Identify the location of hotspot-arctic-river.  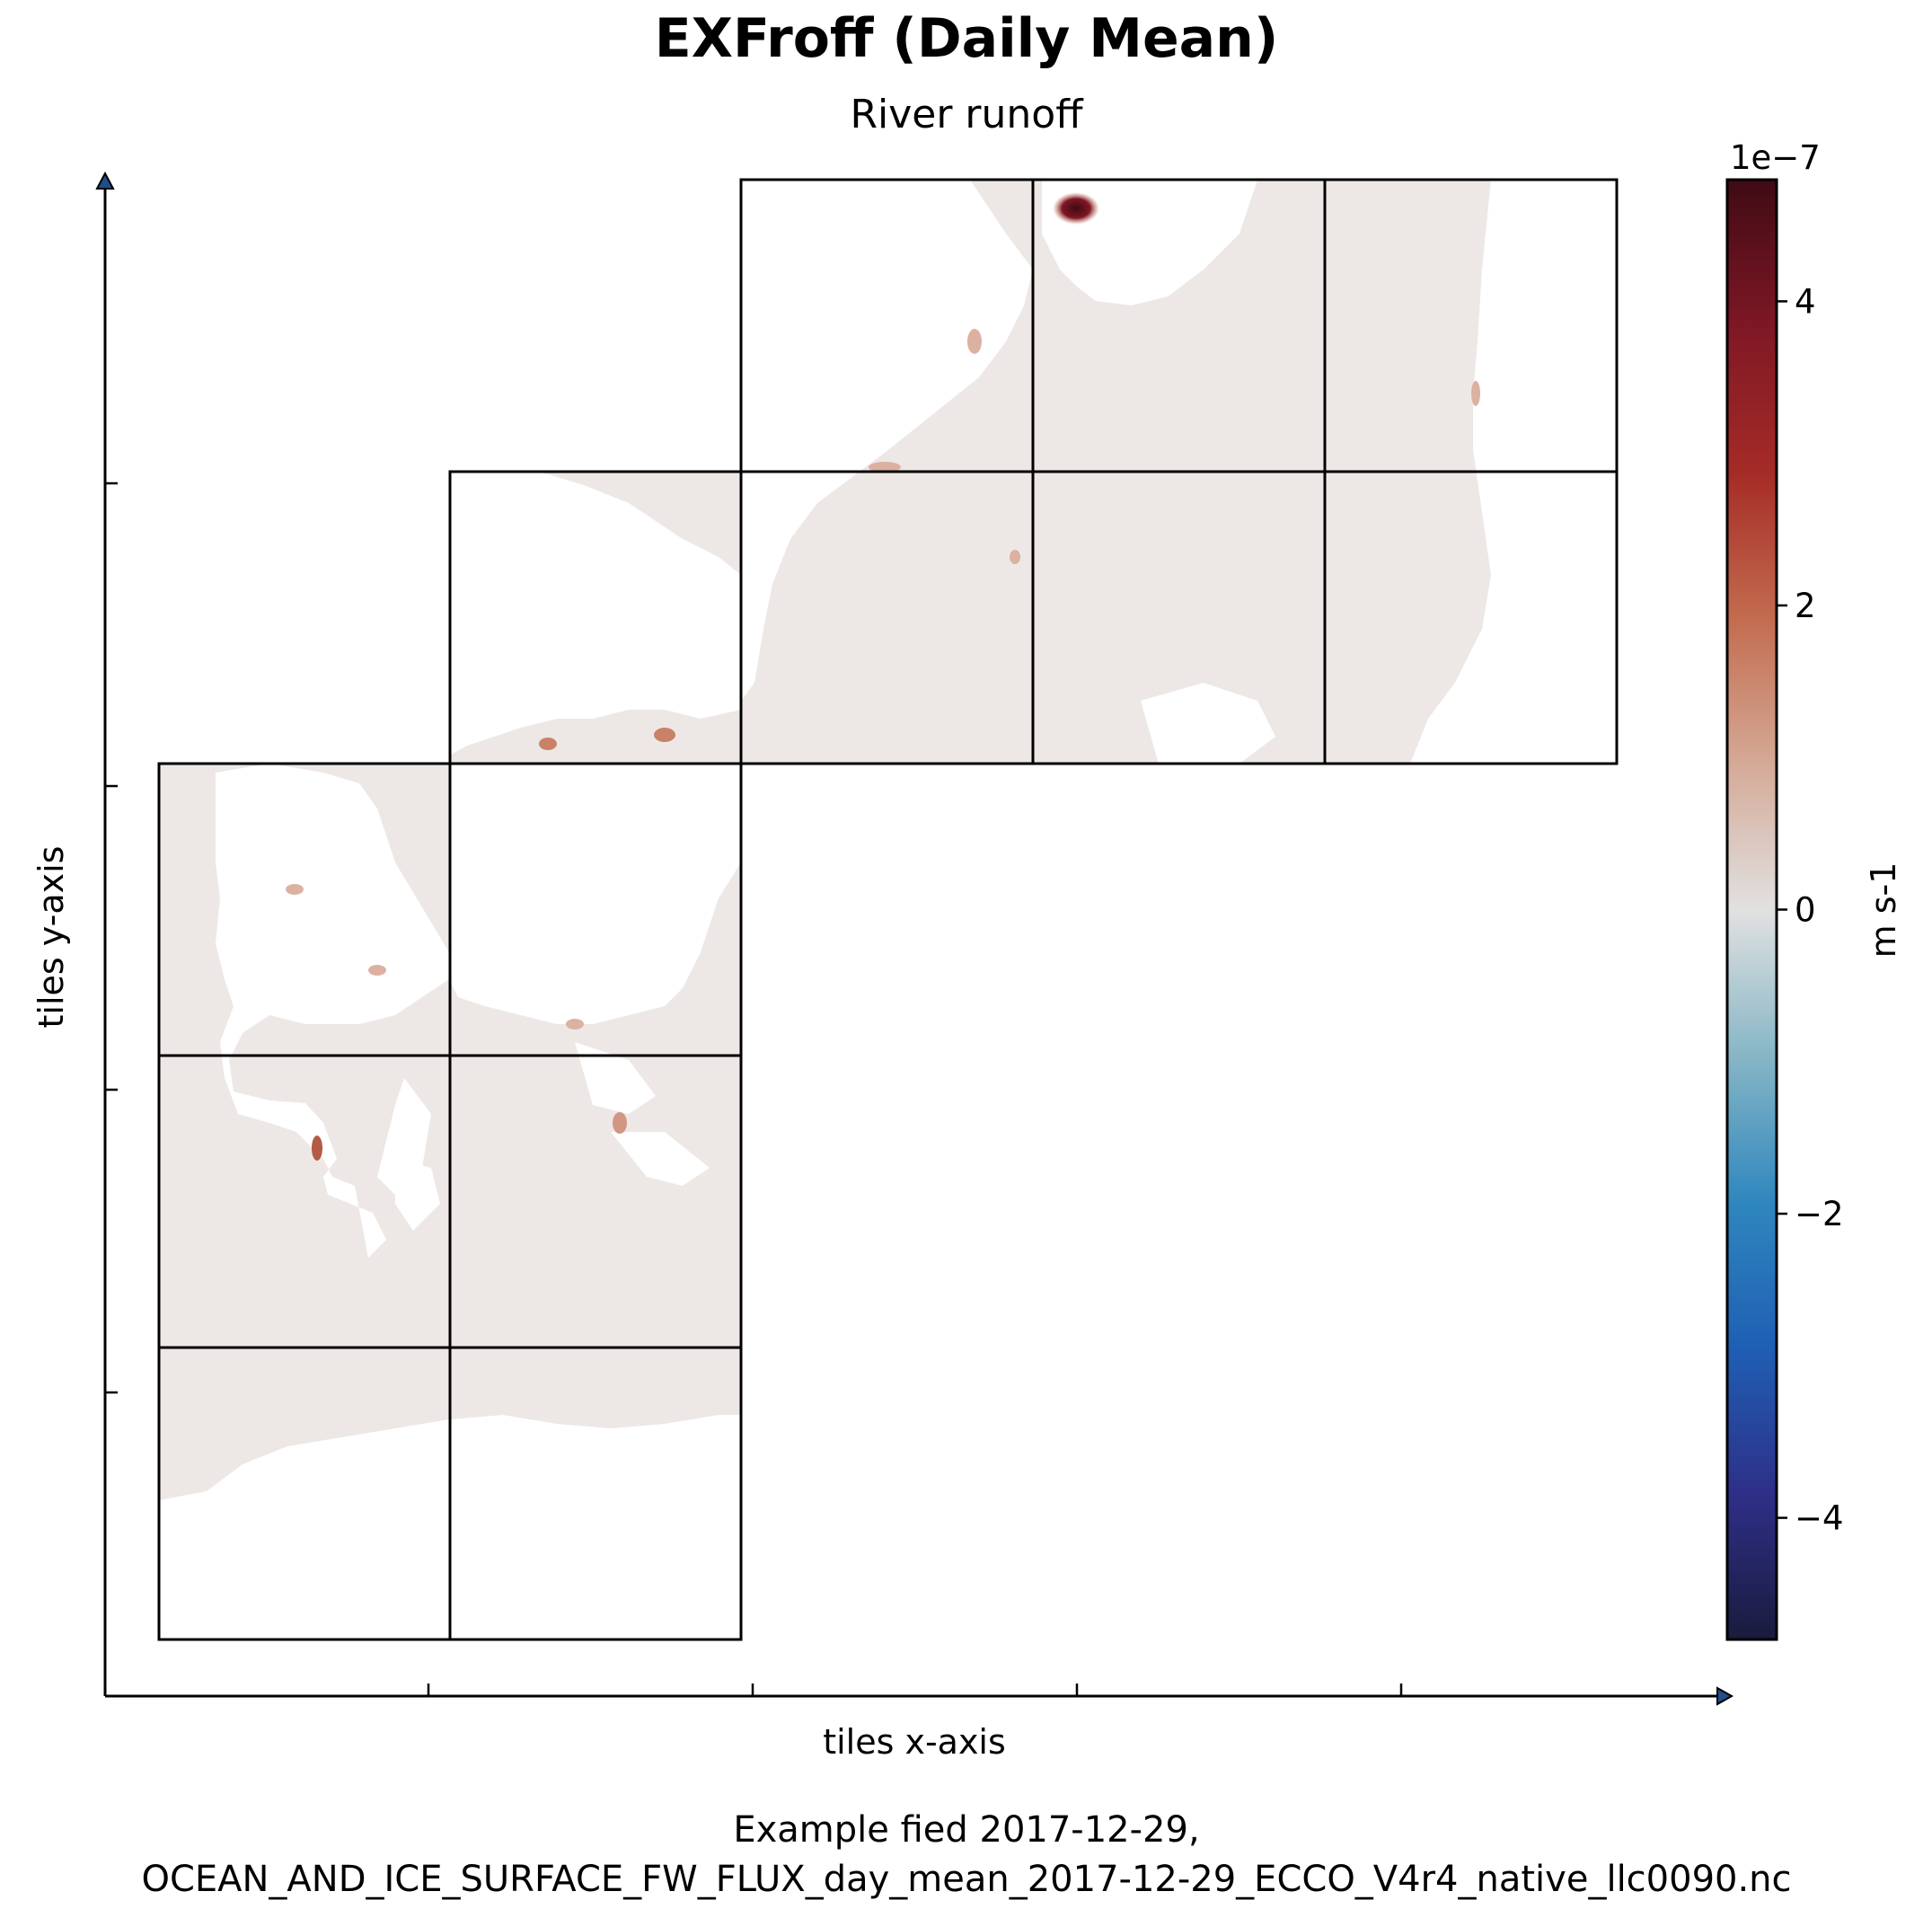
(1076, 208).